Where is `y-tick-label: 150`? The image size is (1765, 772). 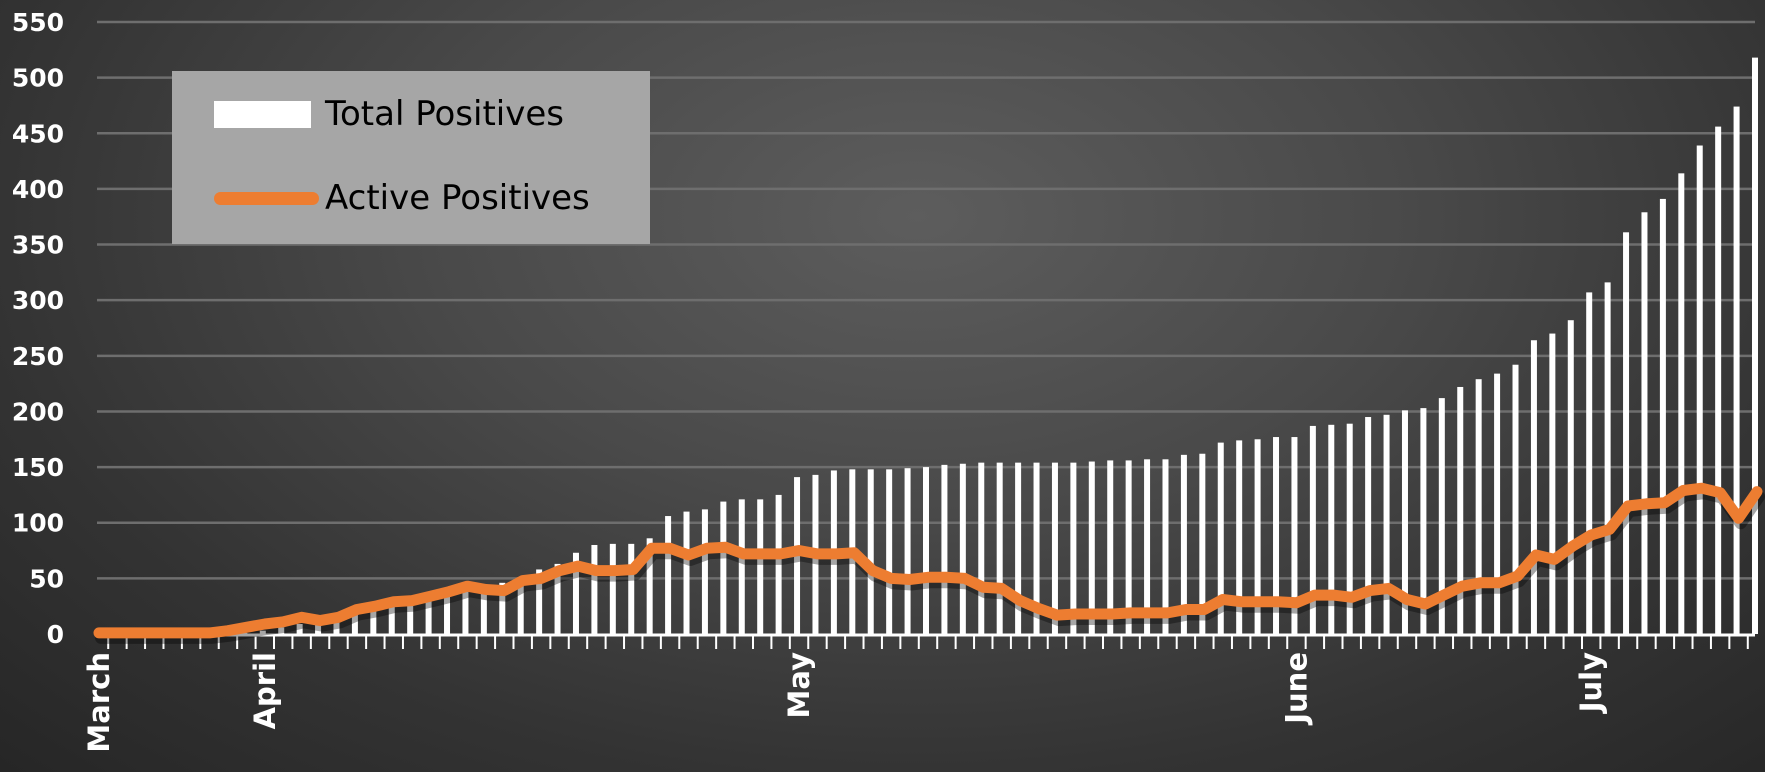 y-tick-label: 150 is located at coordinates (38, 467).